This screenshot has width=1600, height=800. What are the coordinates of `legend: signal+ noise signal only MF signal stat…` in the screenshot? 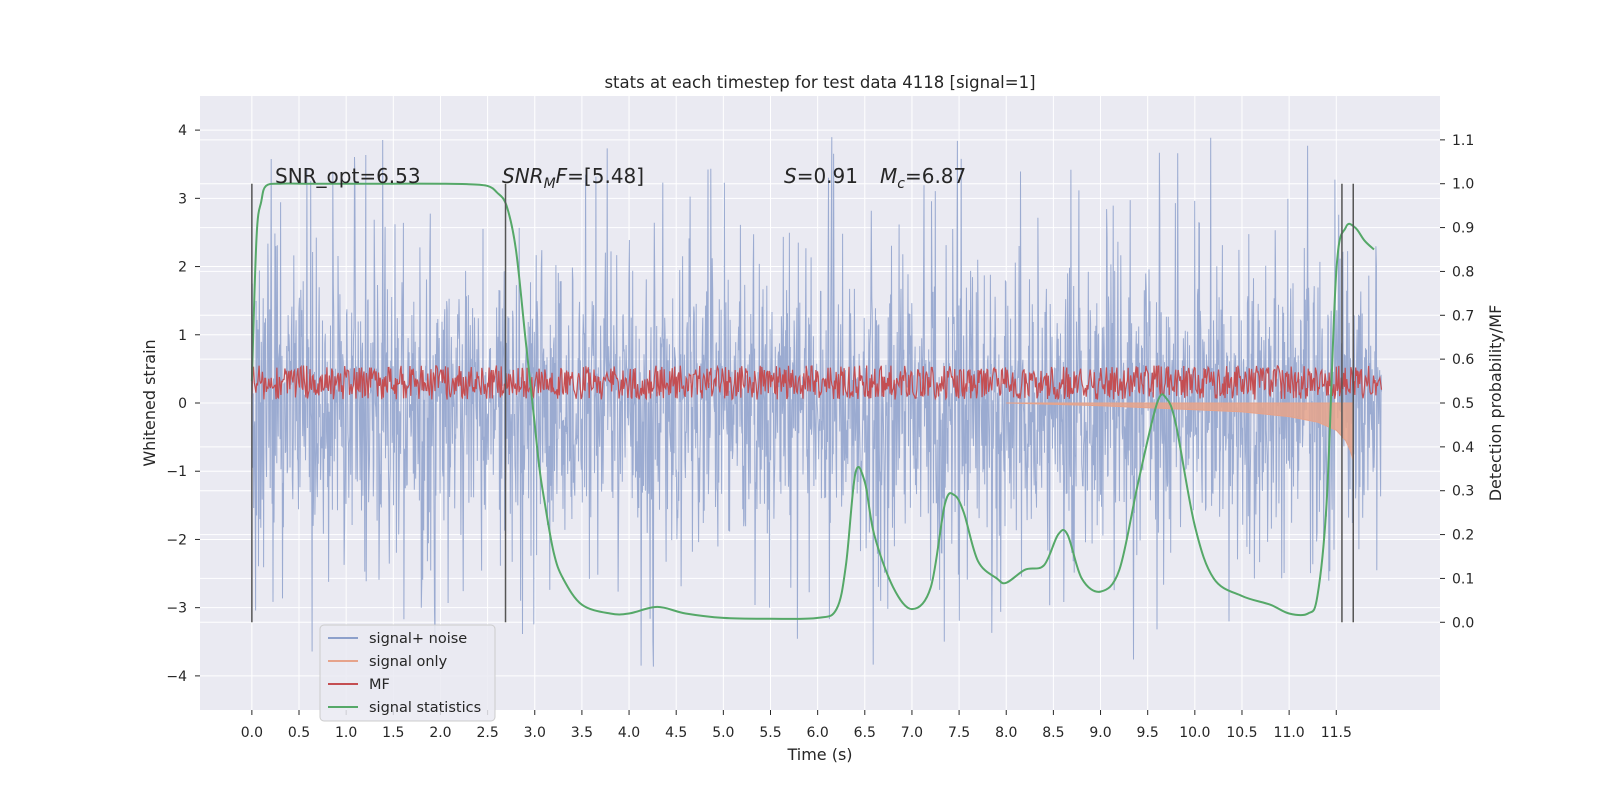 It's located at (407, 673).